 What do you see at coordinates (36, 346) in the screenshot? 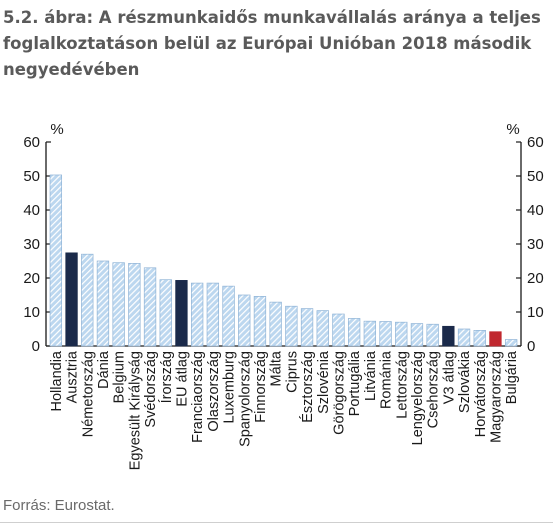
I see `y-tick-label-left: 0` at bounding box center [36, 346].